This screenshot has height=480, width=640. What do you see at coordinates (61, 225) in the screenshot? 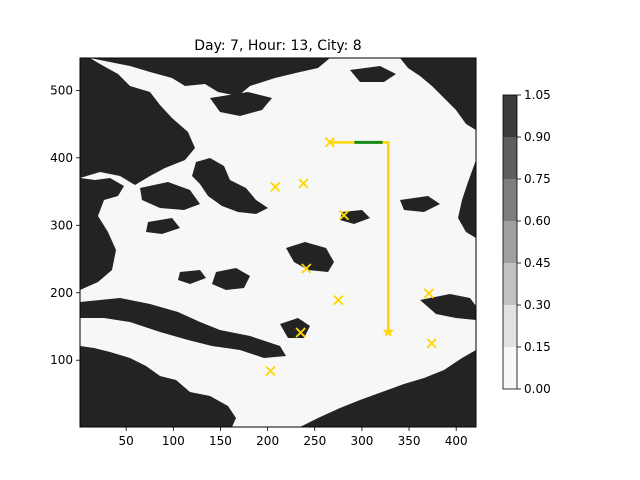
I see `y-tick-label: 300` at bounding box center [61, 225].